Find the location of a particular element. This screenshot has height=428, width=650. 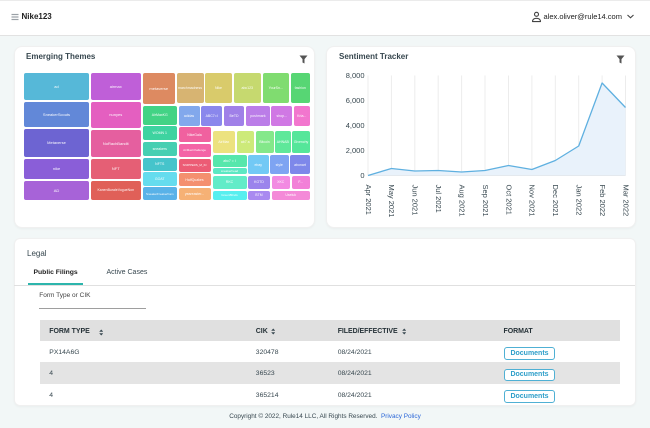

svg-text: Sep 2021 is located at coordinates (485, 201).